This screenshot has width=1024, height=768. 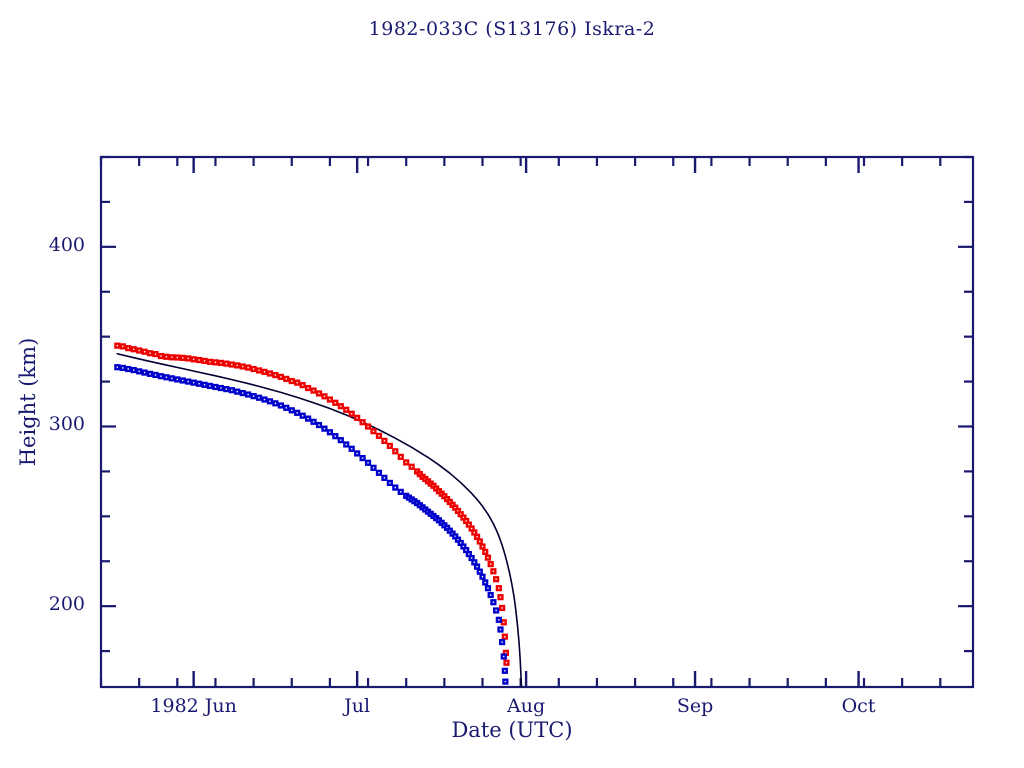 What do you see at coordinates (858, 706) in the screenshot?
I see `x-tick-label: Oct` at bounding box center [858, 706].